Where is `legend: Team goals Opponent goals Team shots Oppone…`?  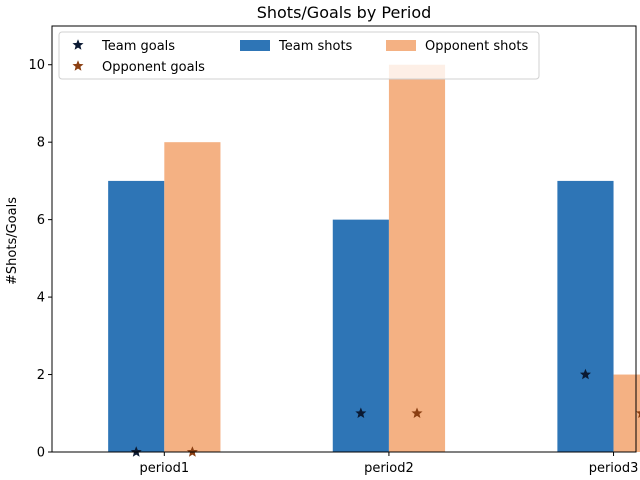 legend: Team goals Opponent goals Team shots Oppone… is located at coordinates (299, 55).